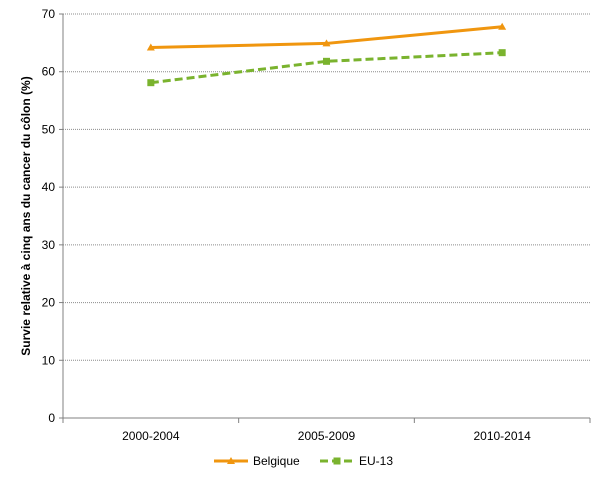  I want to click on legend: Belgique EU-13, so click(303, 461).